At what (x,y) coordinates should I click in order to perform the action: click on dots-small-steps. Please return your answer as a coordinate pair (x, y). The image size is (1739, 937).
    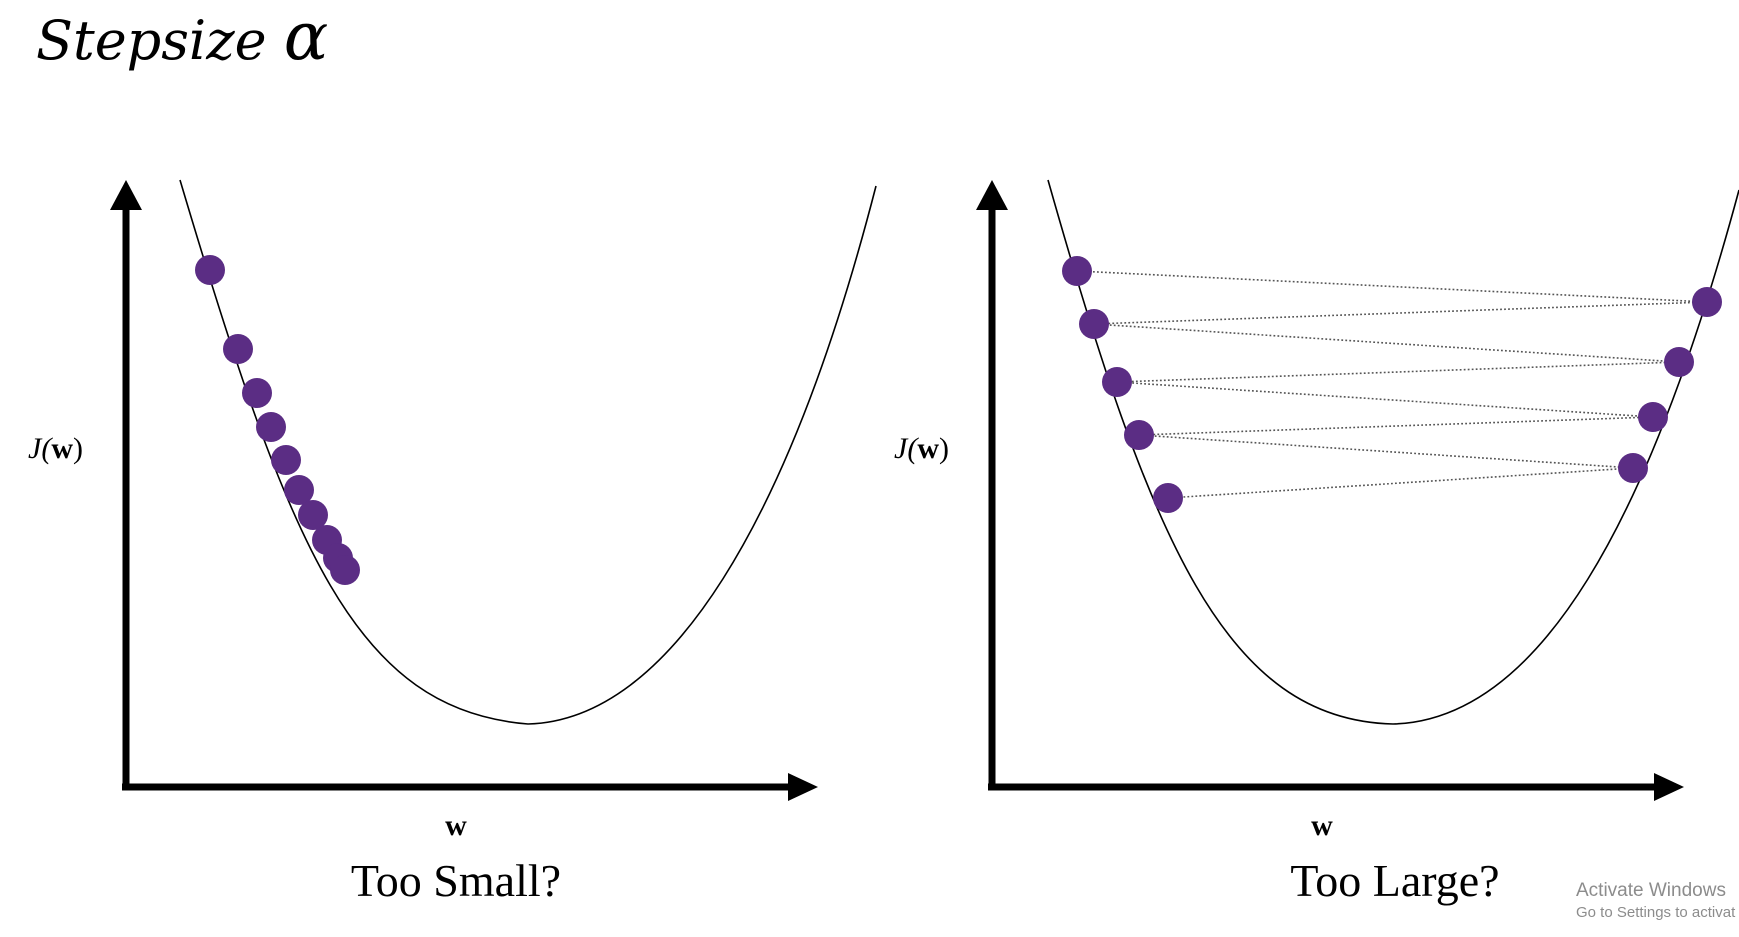
    Looking at the image, I should click on (277, 420).